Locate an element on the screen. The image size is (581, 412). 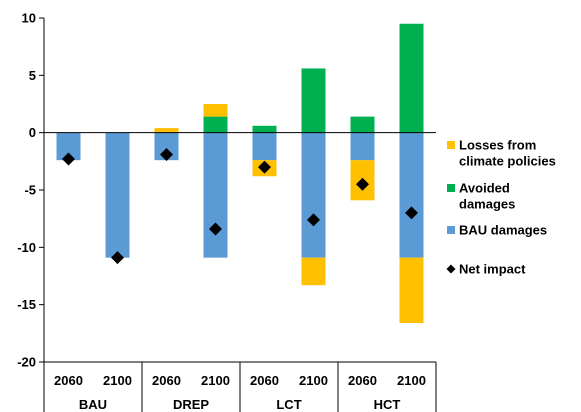
group-label-drep: DREP is located at coordinates (191, 404).